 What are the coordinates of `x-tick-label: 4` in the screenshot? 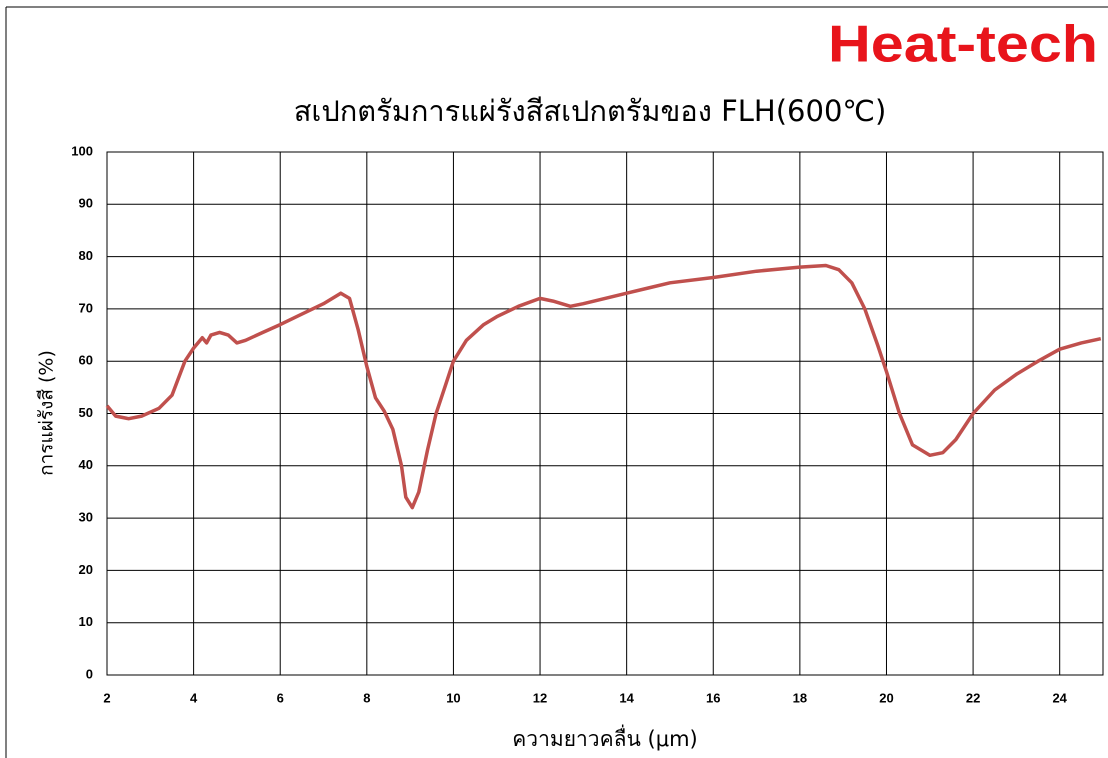 It's located at (194, 697).